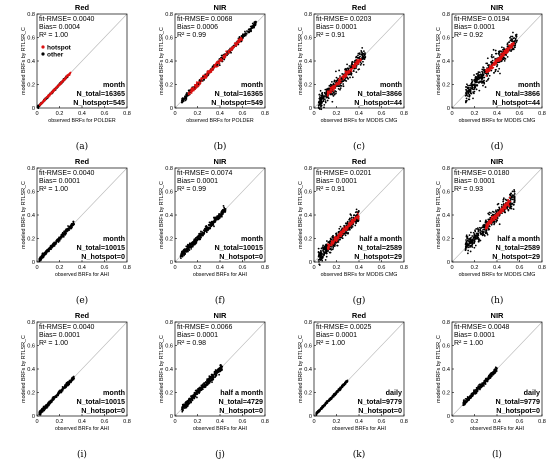 The width and height of the screenshot is (550, 461). What do you see at coordinates (380, 238) in the screenshot?
I see `period-label: half a month` at bounding box center [380, 238].